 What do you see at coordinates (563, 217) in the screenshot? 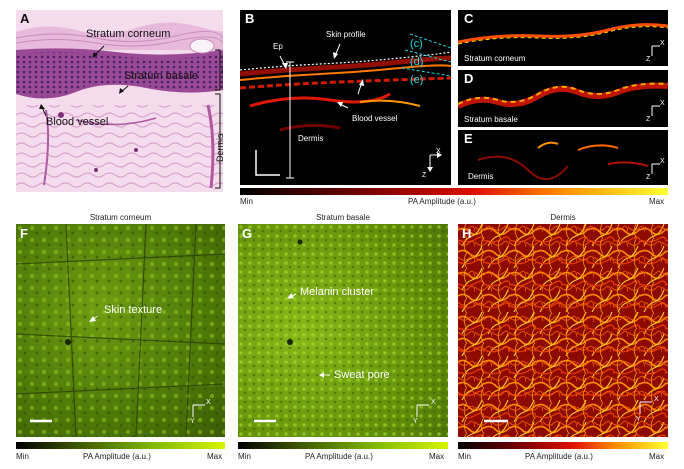
I see `panel-h-title: Dermis` at bounding box center [563, 217].